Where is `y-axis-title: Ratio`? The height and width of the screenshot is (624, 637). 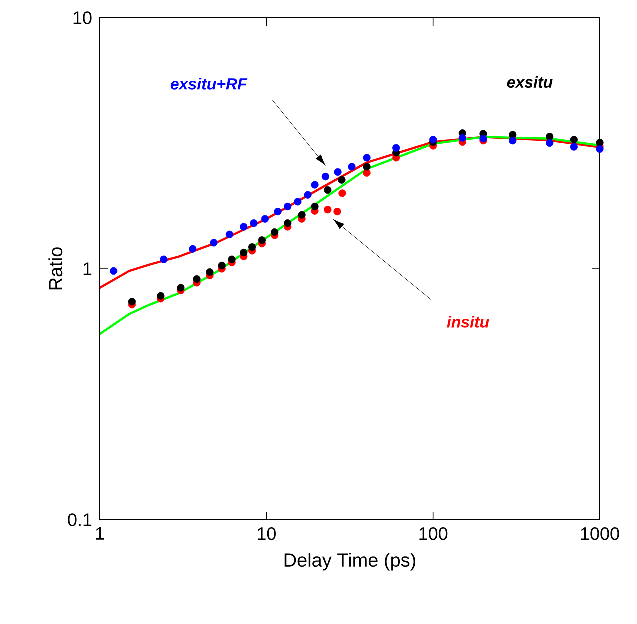 y-axis-title: Ratio is located at coordinates (55, 269).